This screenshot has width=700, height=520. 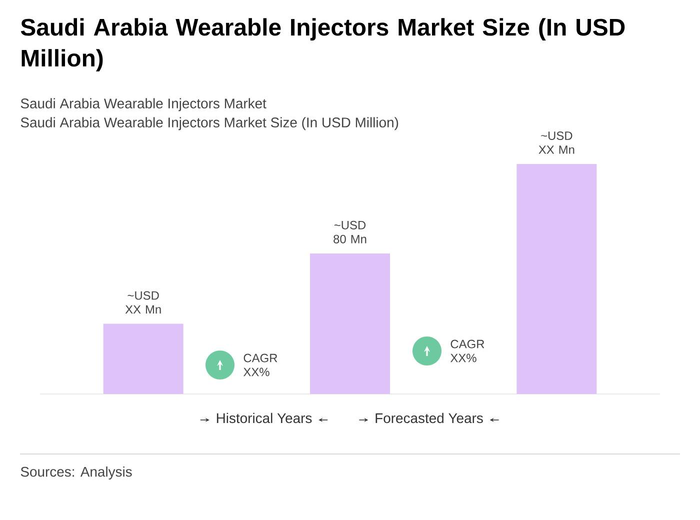 What do you see at coordinates (76, 473) in the screenshot?
I see `source-note: Sources: Analysis` at bounding box center [76, 473].